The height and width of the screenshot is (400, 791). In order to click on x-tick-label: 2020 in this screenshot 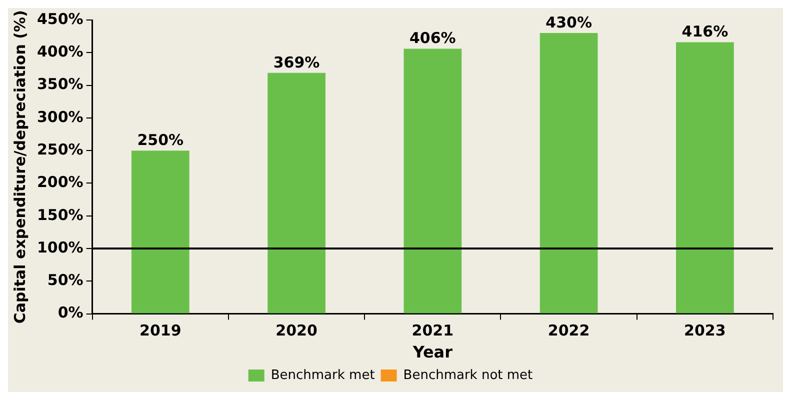, I will do `click(297, 331)`.